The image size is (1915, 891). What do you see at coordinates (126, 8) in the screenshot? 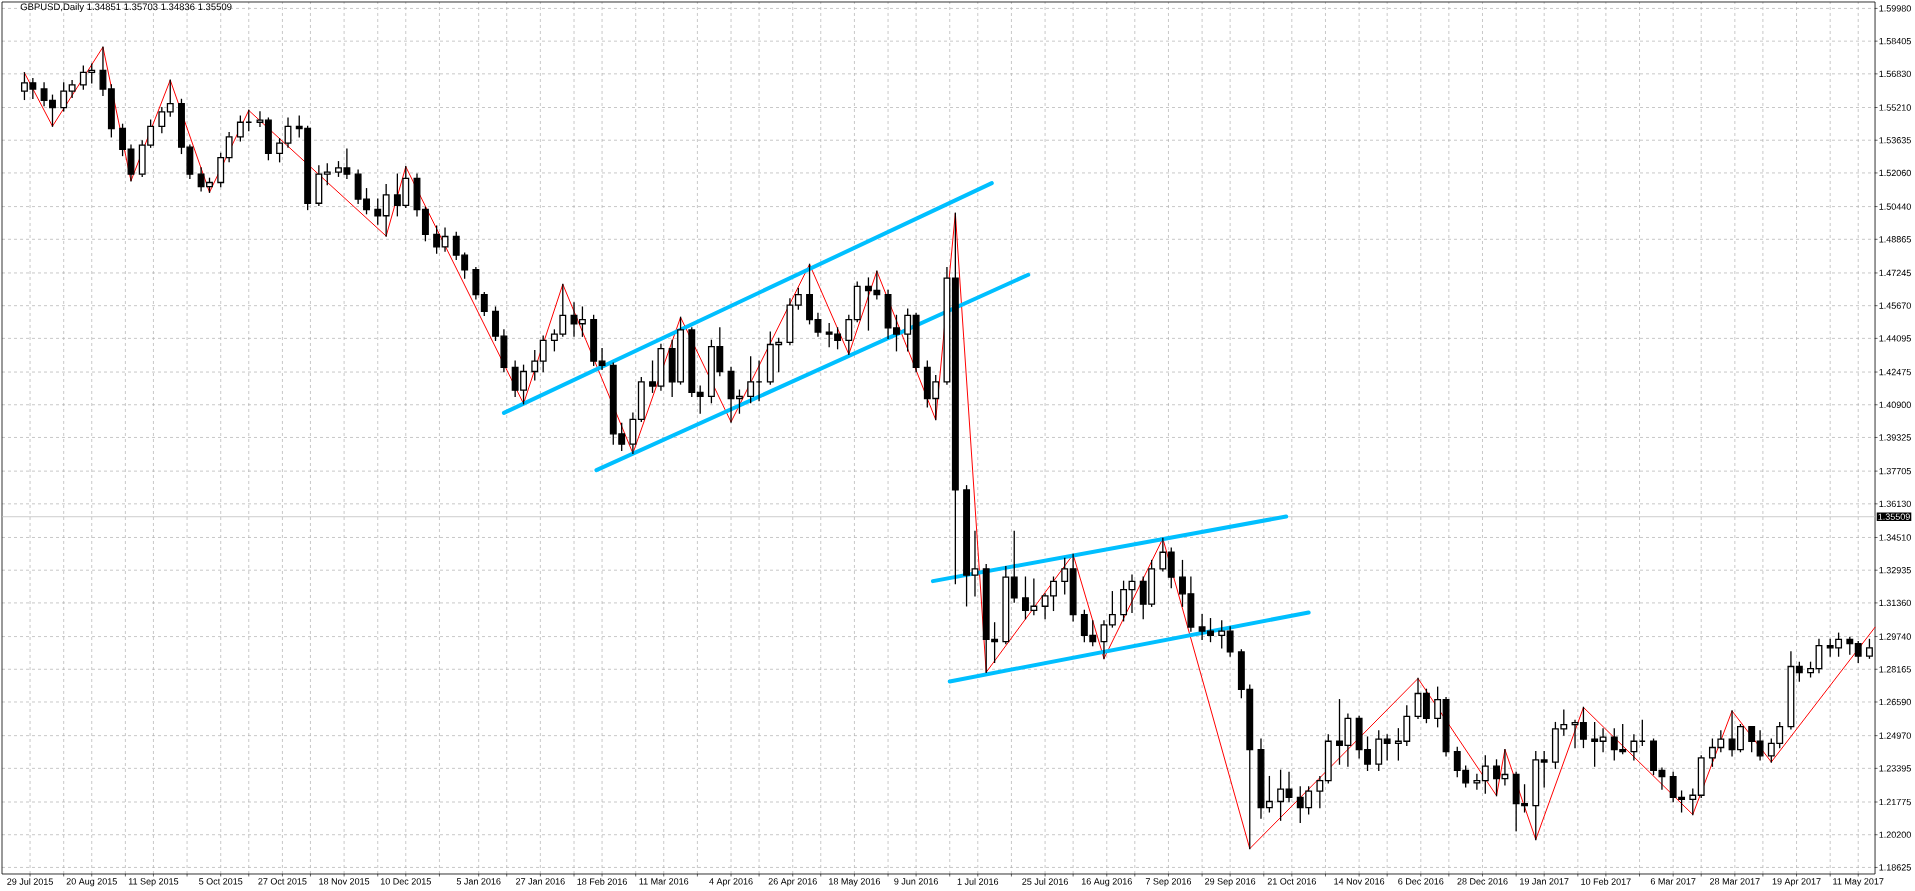
I see `chart-title: GBPUSD,Daily 1.34851 1.35703 1.34836 1.35509` at bounding box center [126, 8].